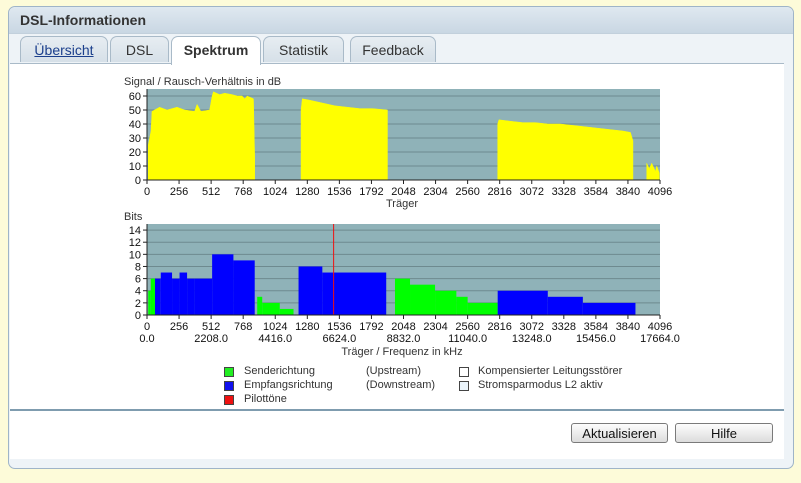 This screenshot has width=801, height=483. I want to click on bits-x-tick-label: 3840, so click(628, 327).